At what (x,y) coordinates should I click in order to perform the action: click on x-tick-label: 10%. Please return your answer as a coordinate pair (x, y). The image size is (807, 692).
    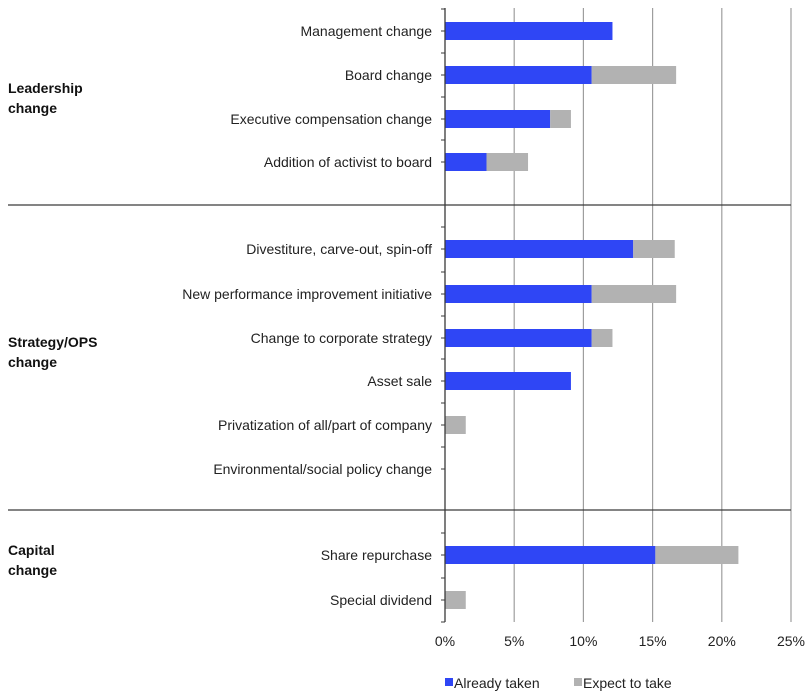
    Looking at the image, I should click on (583, 641).